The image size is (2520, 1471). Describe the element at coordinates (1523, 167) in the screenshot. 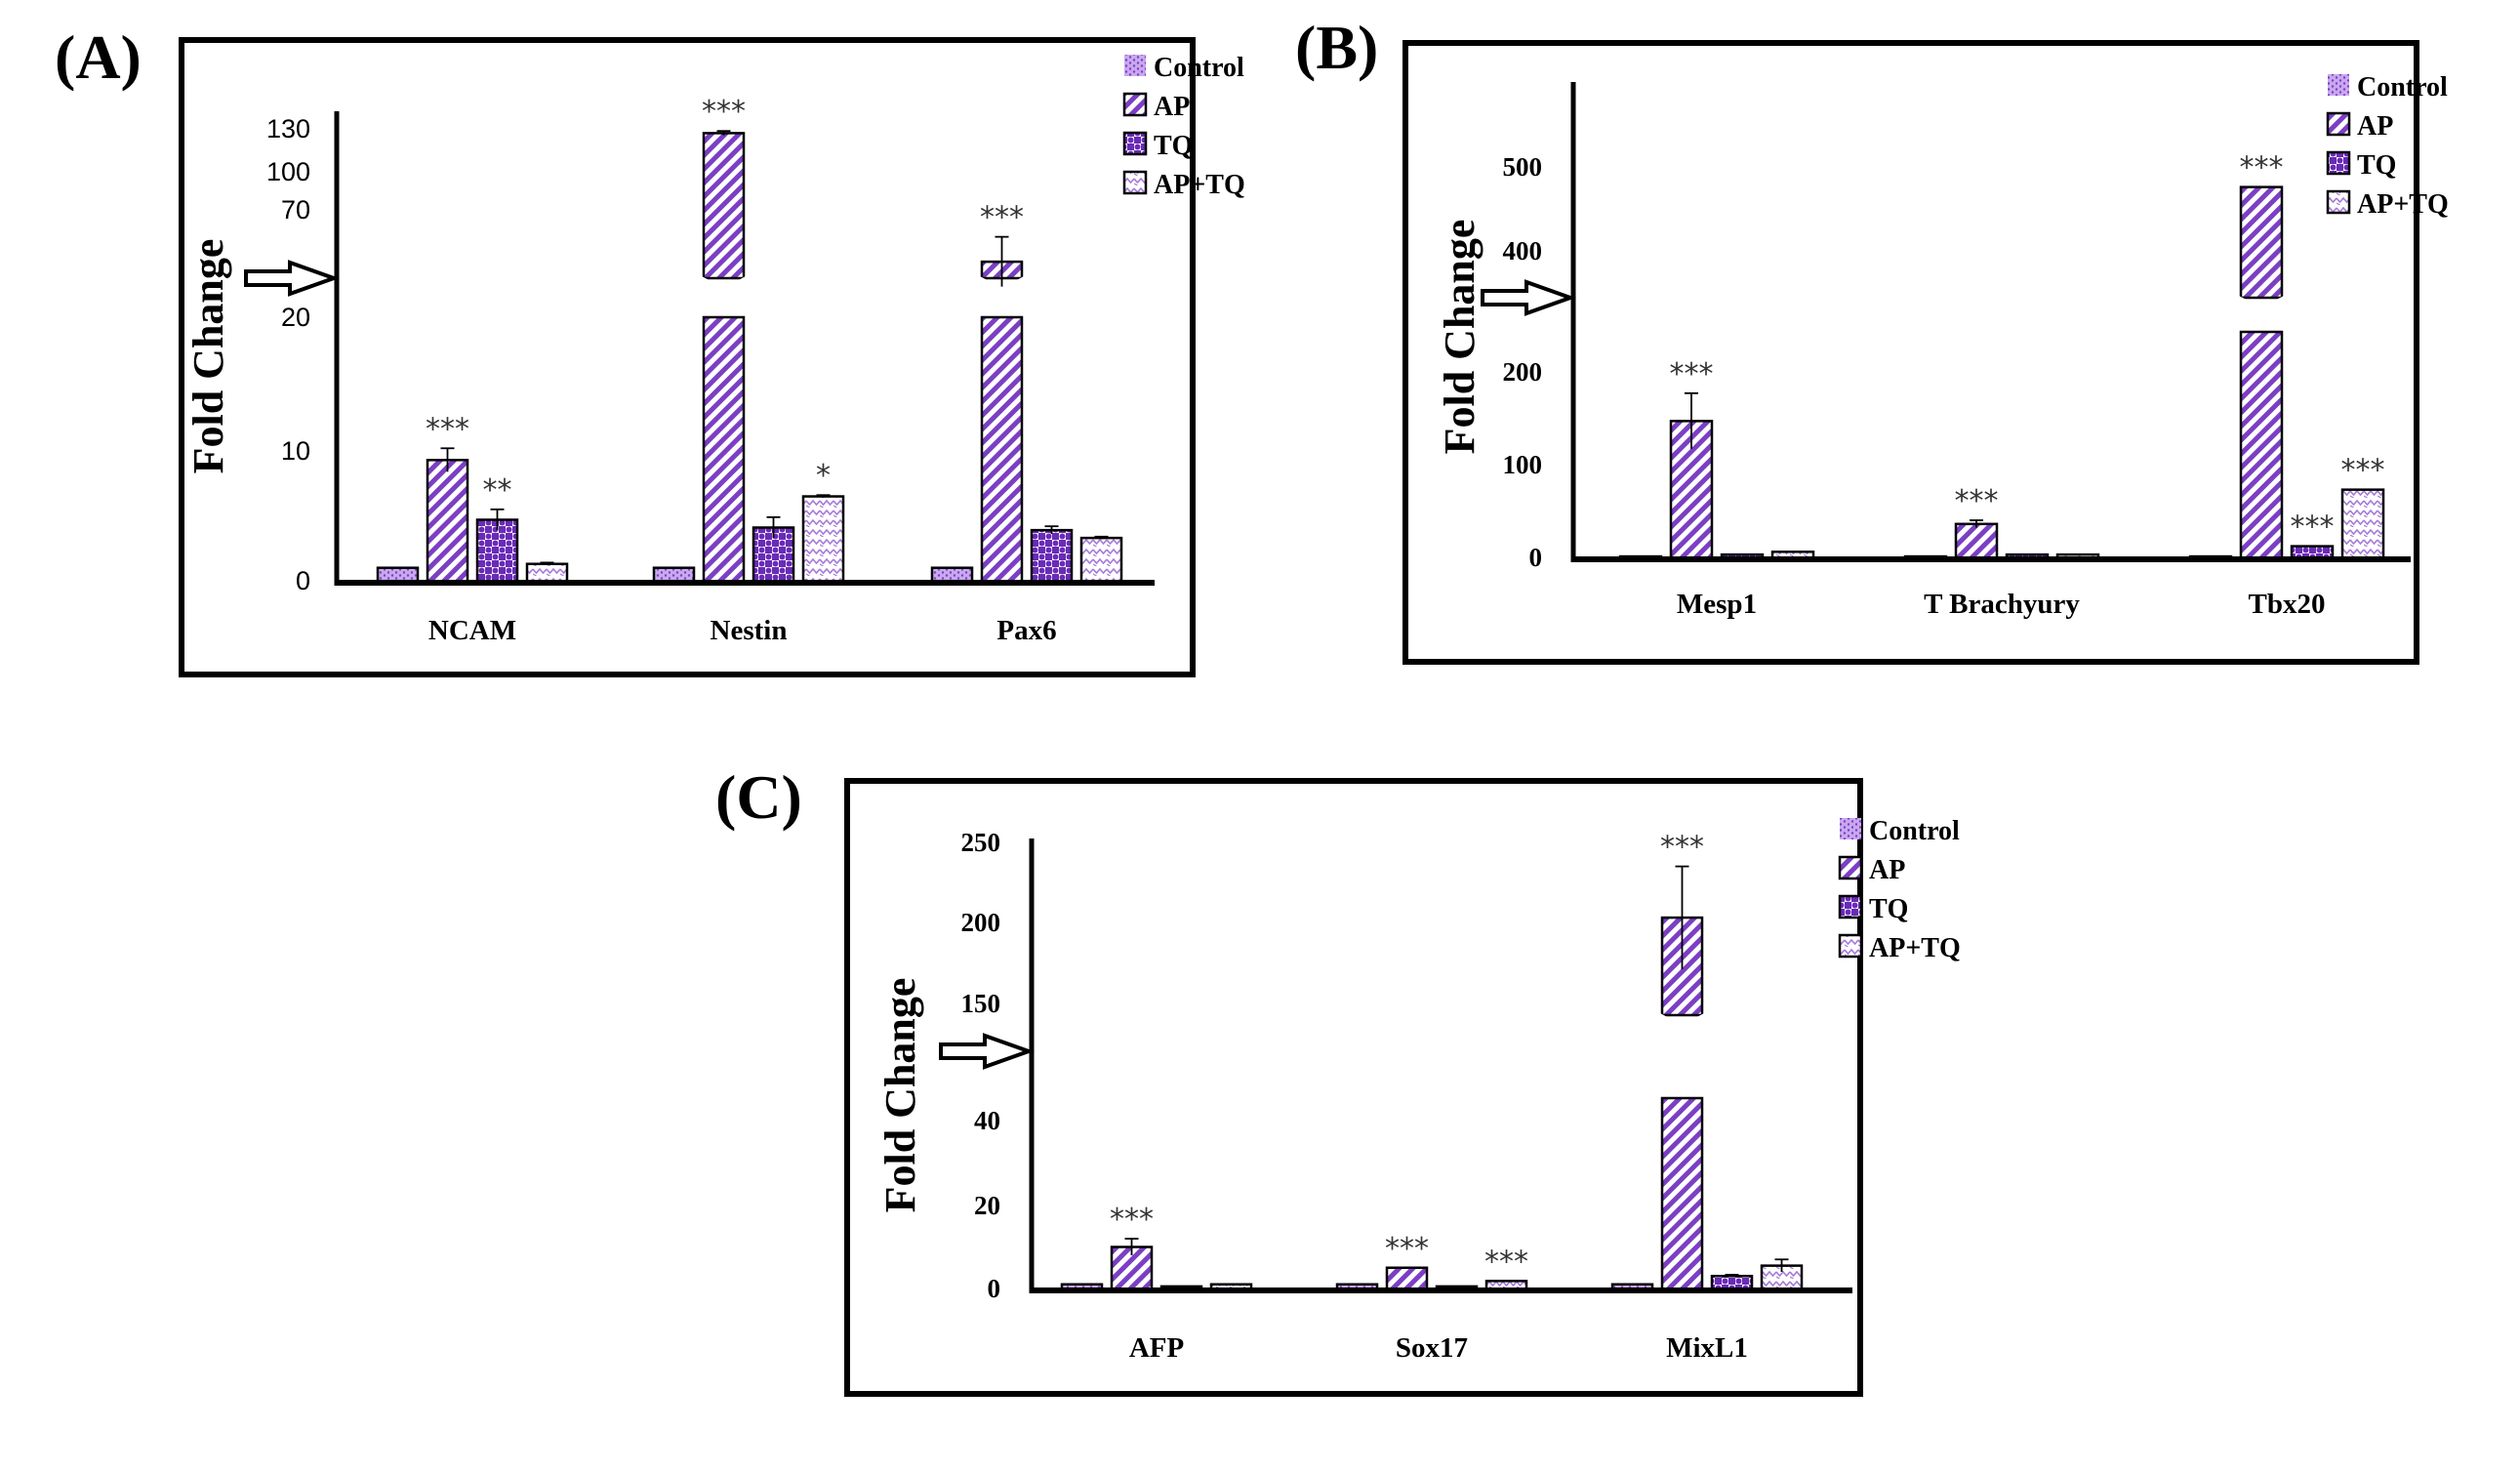

I see `y-tick-label: 500` at that location.